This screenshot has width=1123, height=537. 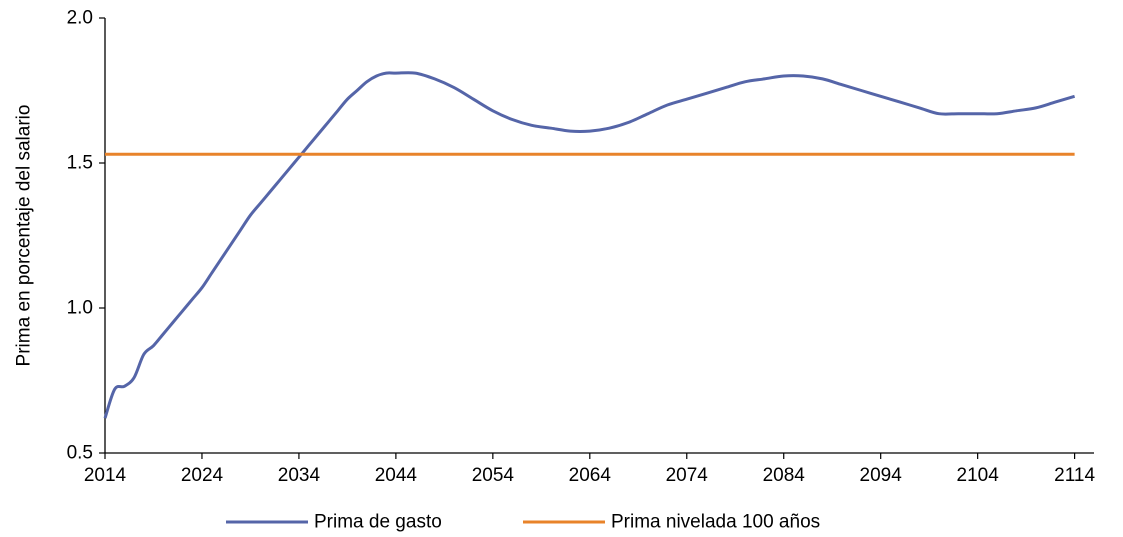 What do you see at coordinates (784, 475) in the screenshot?
I see `x-tick-label: 2084` at bounding box center [784, 475].